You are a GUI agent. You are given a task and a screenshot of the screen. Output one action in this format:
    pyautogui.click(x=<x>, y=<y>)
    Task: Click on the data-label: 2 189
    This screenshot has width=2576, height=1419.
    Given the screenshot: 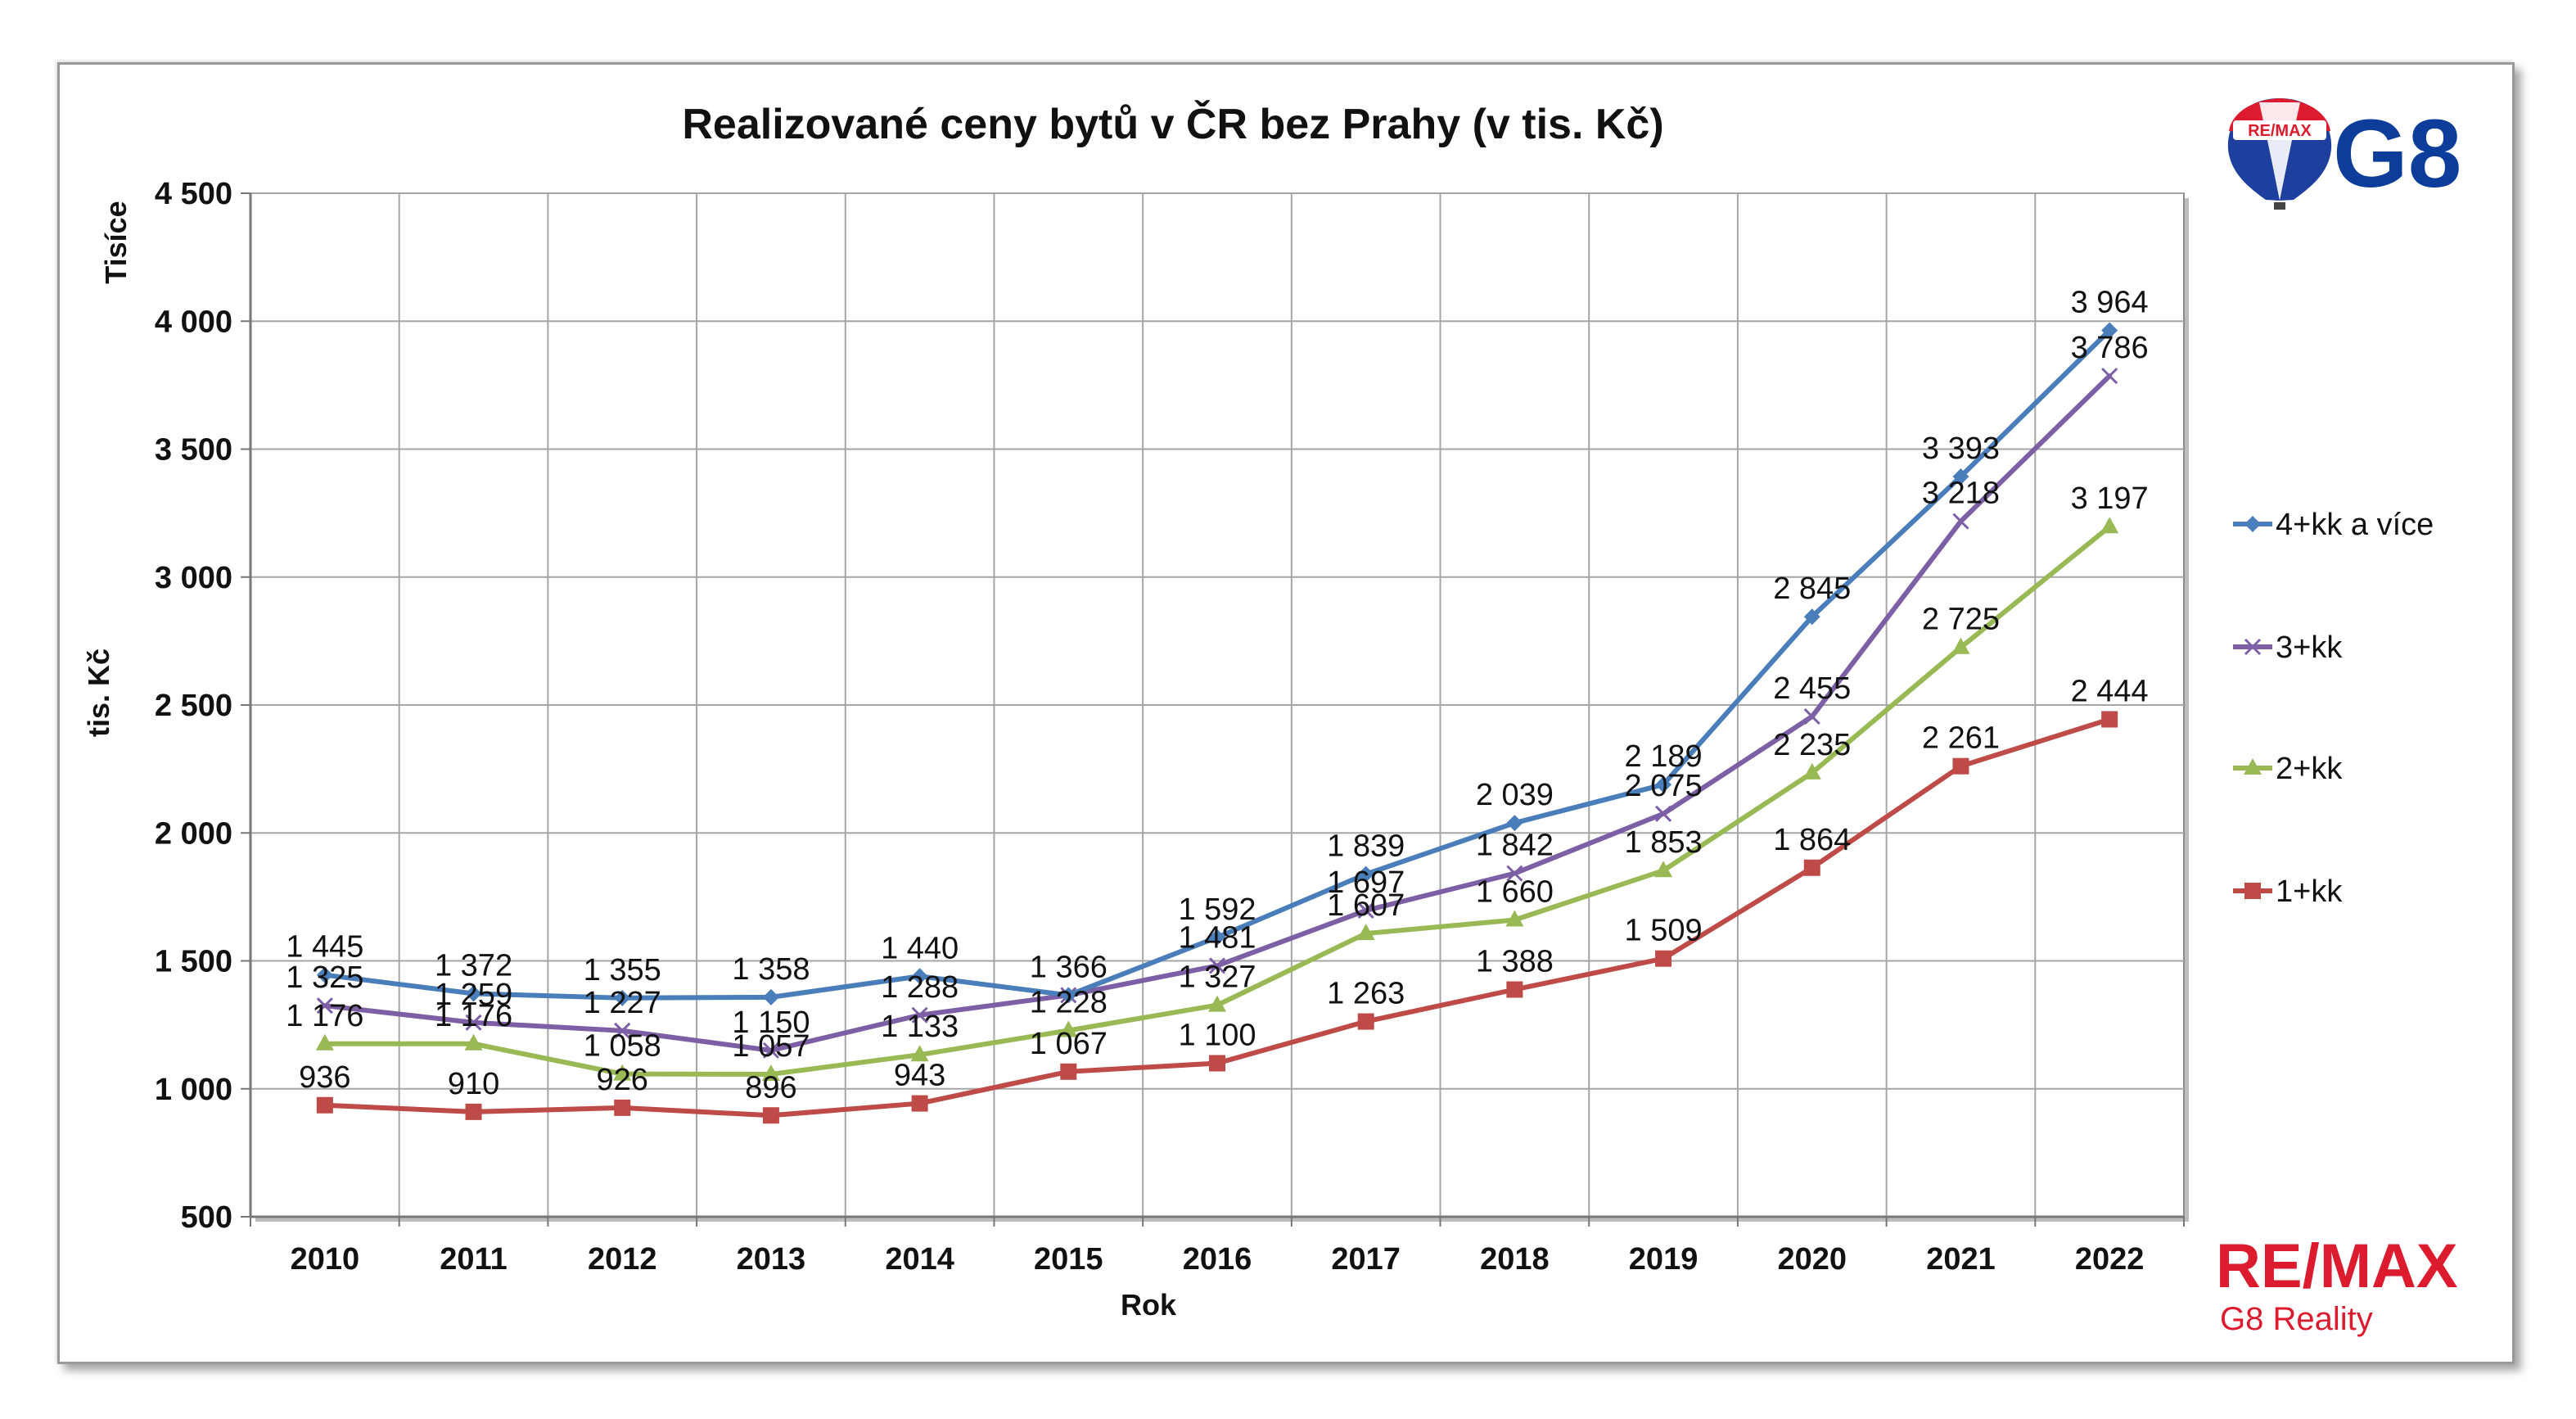 What is the action you would take?
    pyautogui.click(x=1664, y=756)
    